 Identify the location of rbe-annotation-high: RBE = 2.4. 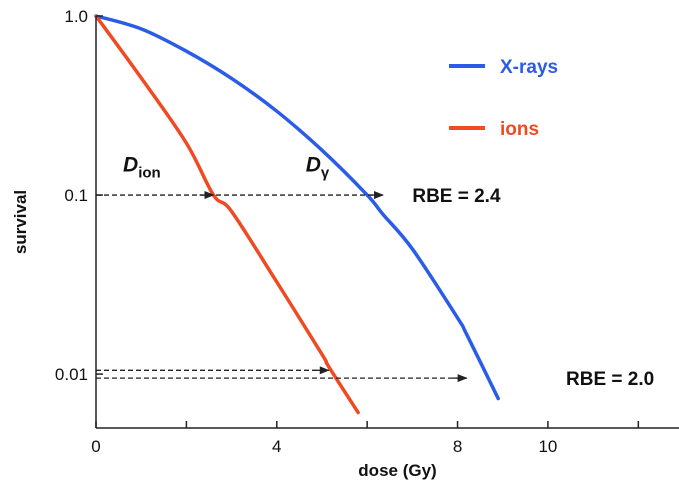
(456, 196).